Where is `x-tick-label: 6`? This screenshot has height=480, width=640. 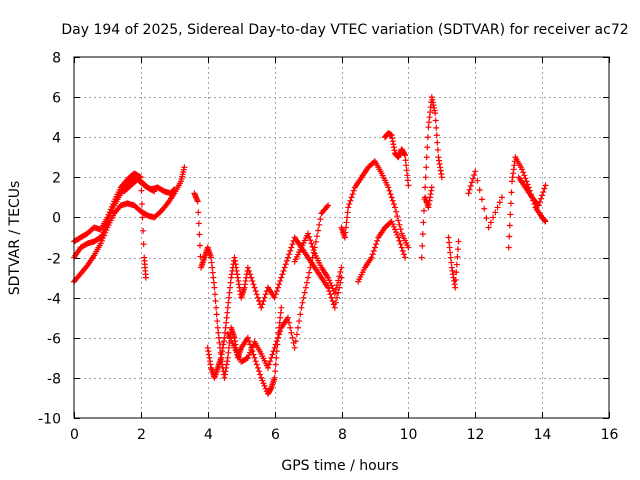
x-tick-label: 6 is located at coordinates (275, 435).